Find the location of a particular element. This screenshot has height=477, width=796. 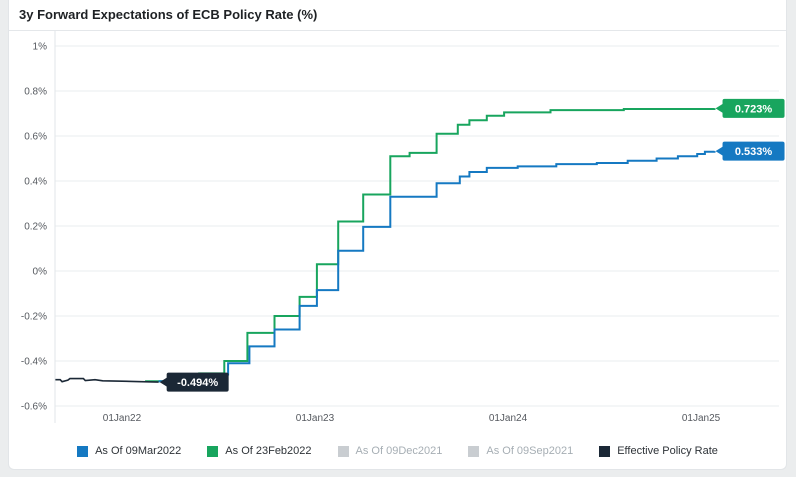

legend-item-as-of-09mar2022: As Of 09Mar2022 is located at coordinates (129, 451).